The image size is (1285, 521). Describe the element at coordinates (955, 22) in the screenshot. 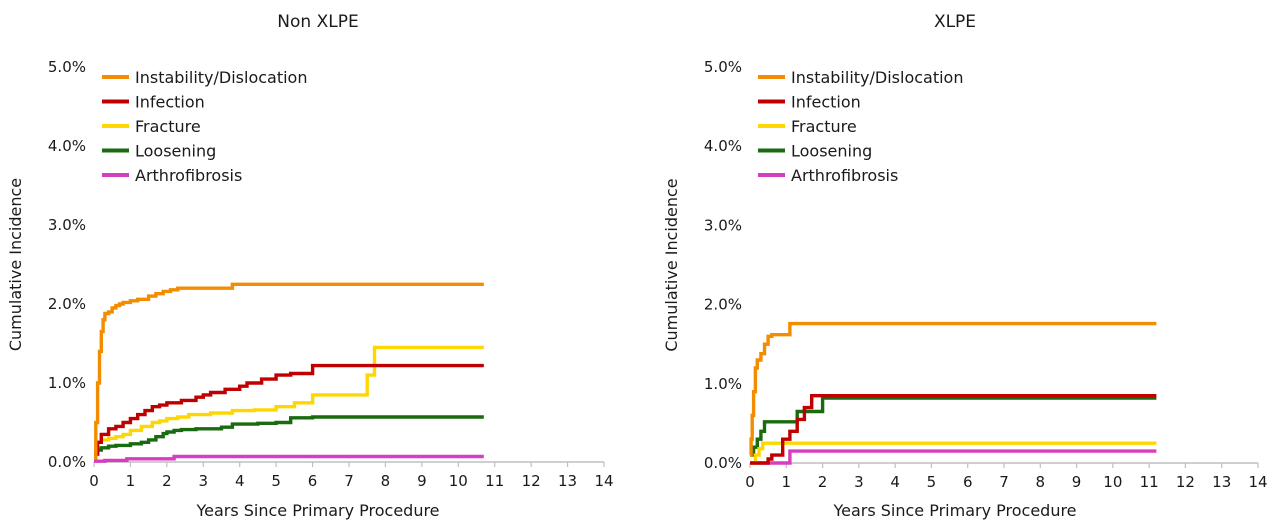

I see `chart-title: XLPE` at that location.